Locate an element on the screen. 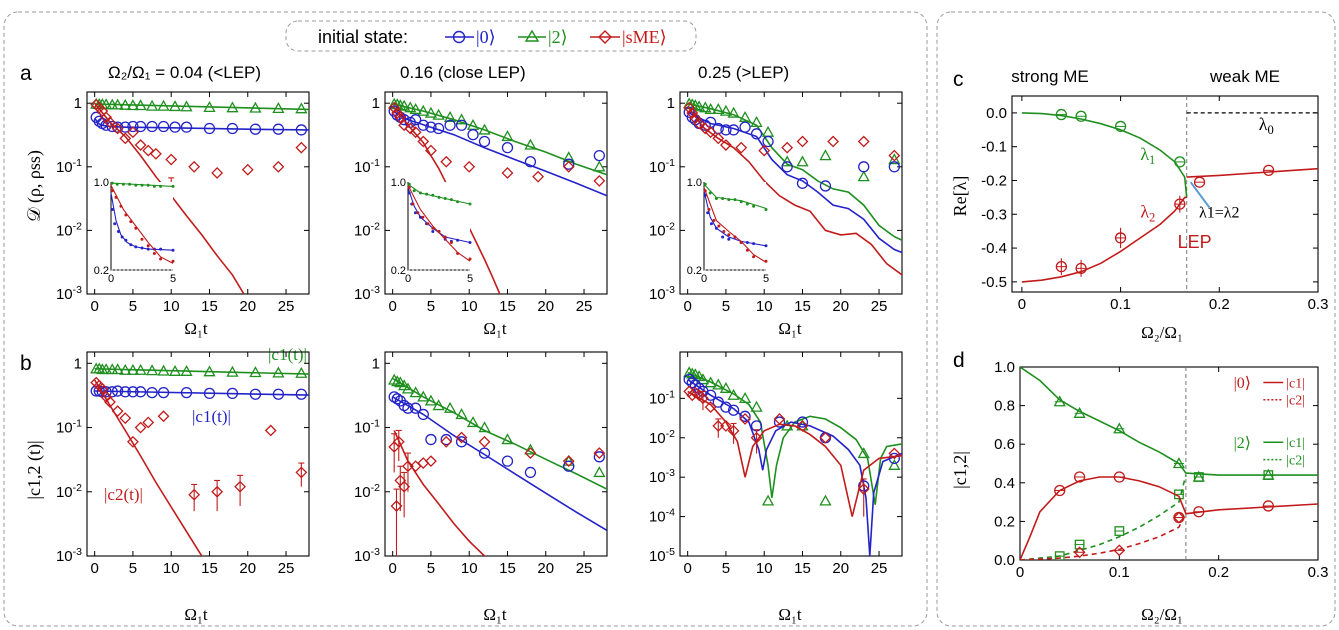 Image resolution: width=1339 pixels, height=630 pixels. panel-c-annotations: λ0 λ1 λ2 λ1=λ2 LEP is located at coordinates (1206, 183).